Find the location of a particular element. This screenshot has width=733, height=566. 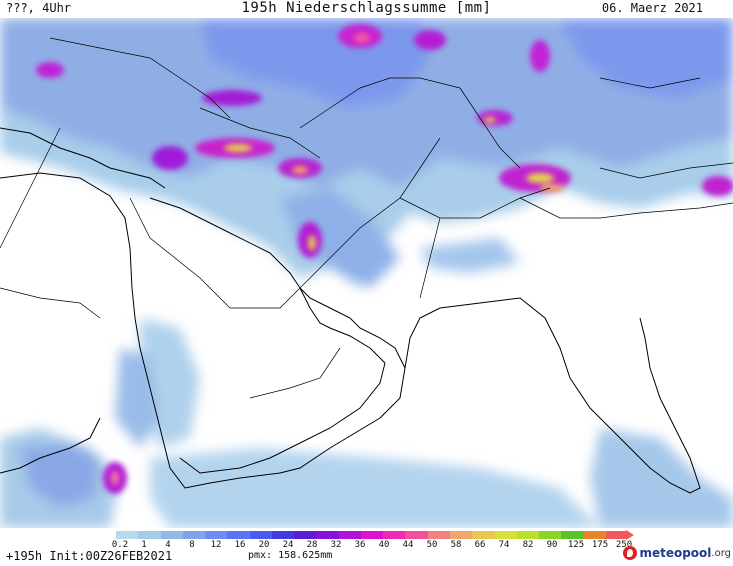

meteopool-brand: meteopool .org is located at coordinates (677, 553).